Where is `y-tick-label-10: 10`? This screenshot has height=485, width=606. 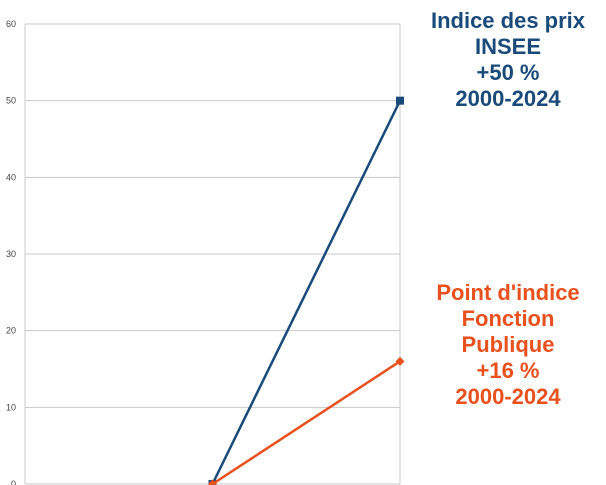 y-tick-label-10: 10 is located at coordinates (11, 407).